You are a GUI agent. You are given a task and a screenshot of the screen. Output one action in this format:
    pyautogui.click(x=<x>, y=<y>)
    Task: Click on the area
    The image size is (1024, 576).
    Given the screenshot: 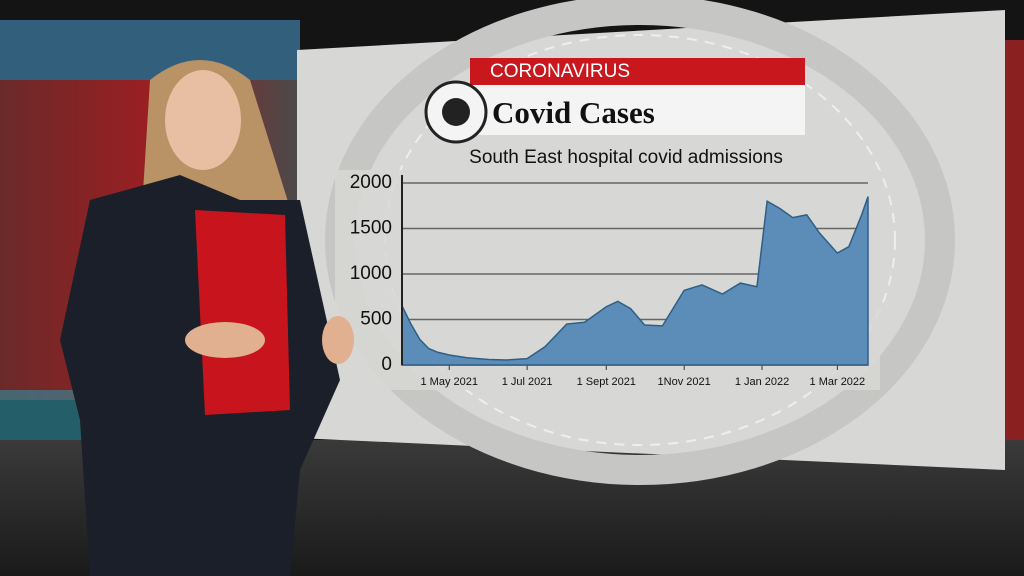 What is the action you would take?
    pyautogui.click(x=635, y=281)
    